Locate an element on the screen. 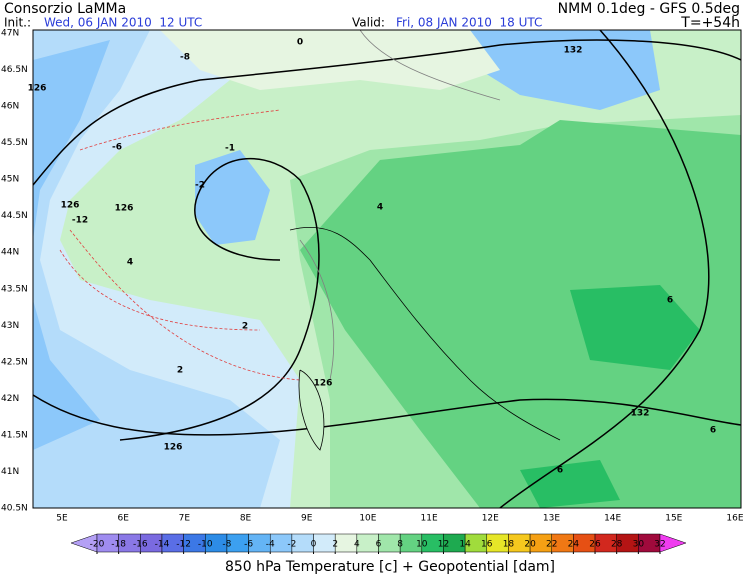 The height and width of the screenshot is (584, 751). colorbar-end is located at coordinates (673, 543).